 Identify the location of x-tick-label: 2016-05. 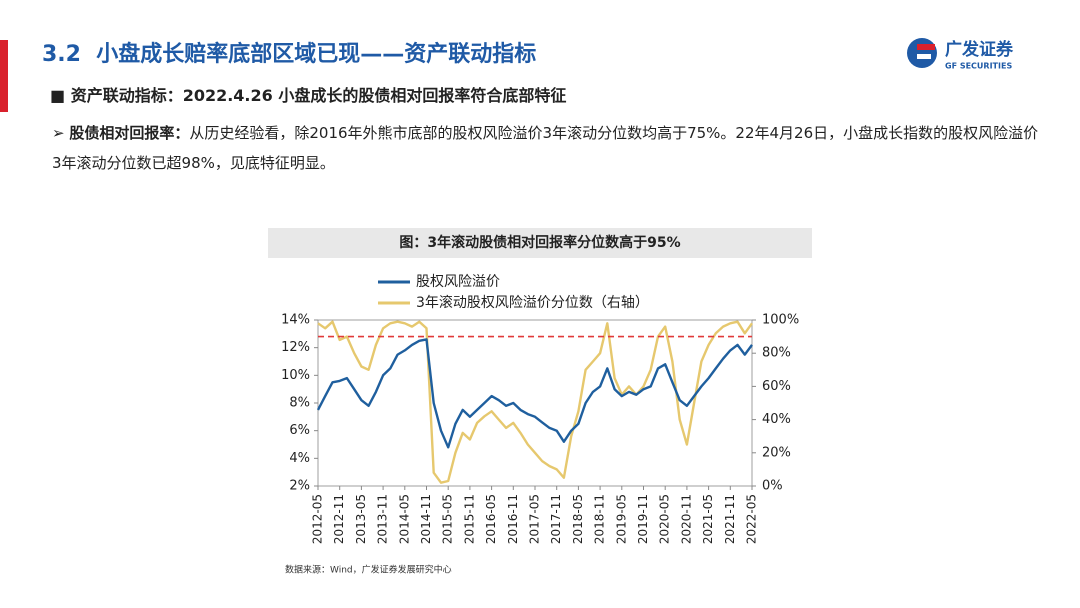
(491, 519).